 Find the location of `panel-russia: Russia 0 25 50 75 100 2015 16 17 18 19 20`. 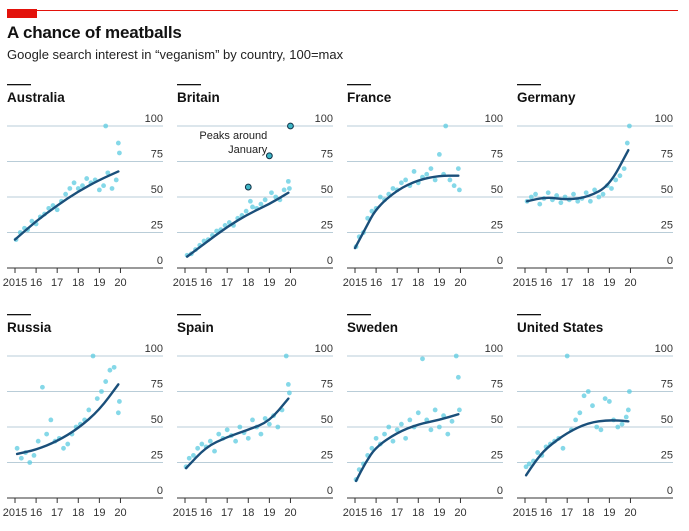

panel-russia: Russia 0 25 50 75 100 2015 16 17 18 19 20 is located at coordinates (83, 416).